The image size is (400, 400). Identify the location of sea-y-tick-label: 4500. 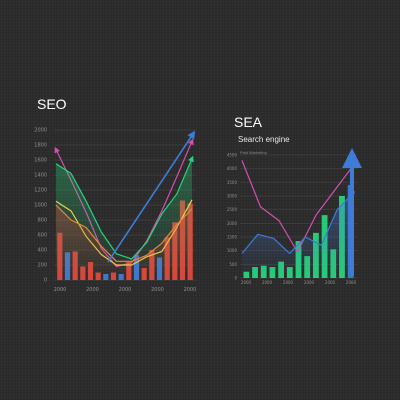
(232, 155).